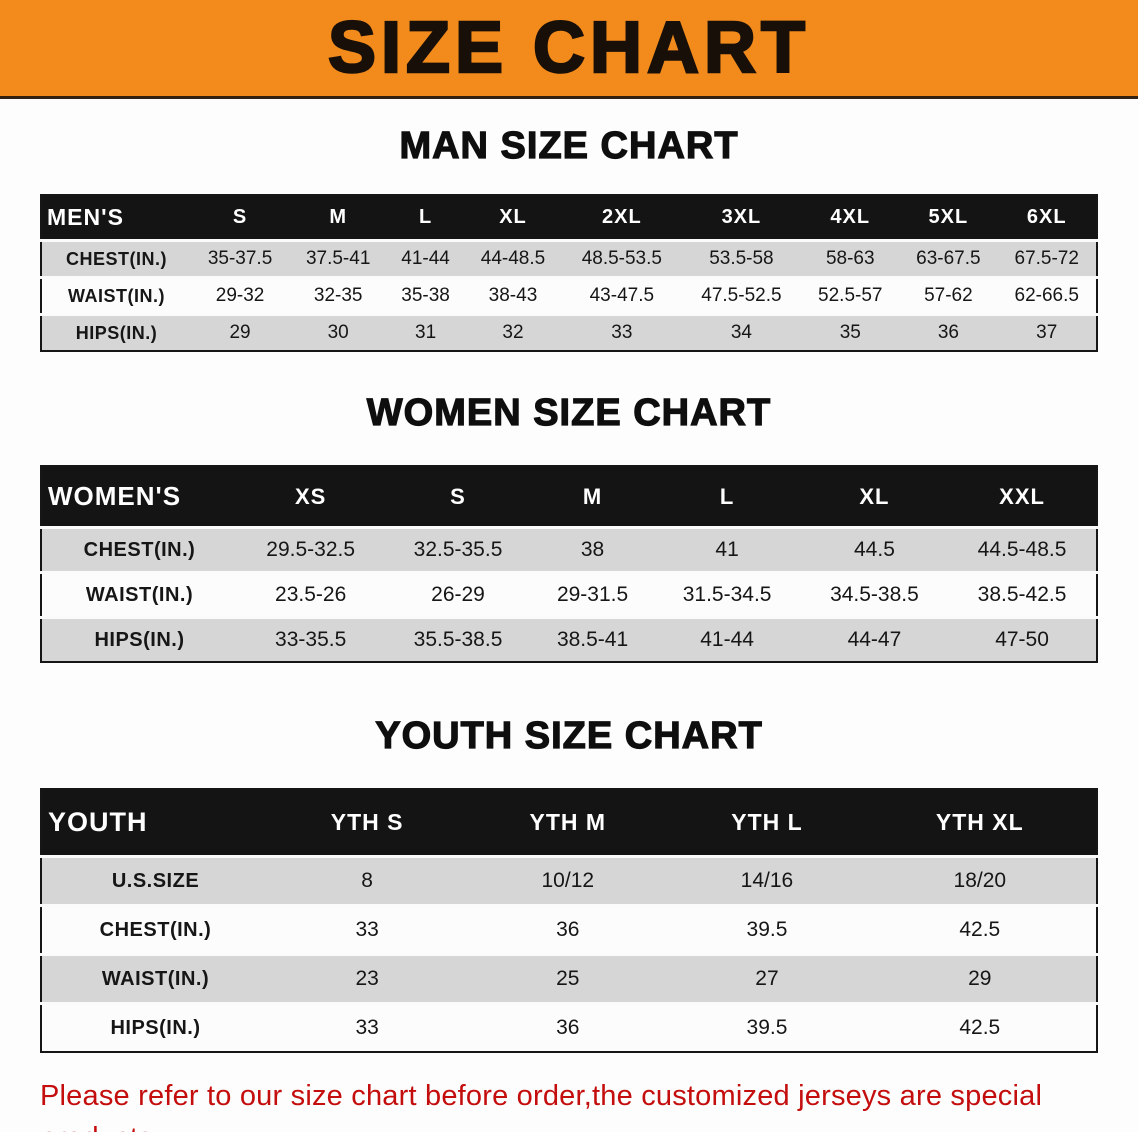 The width and height of the screenshot is (1138, 1132). What do you see at coordinates (1047, 258) in the screenshot?
I see `size-value: 67.5-72` at bounding box center [1047, 258].